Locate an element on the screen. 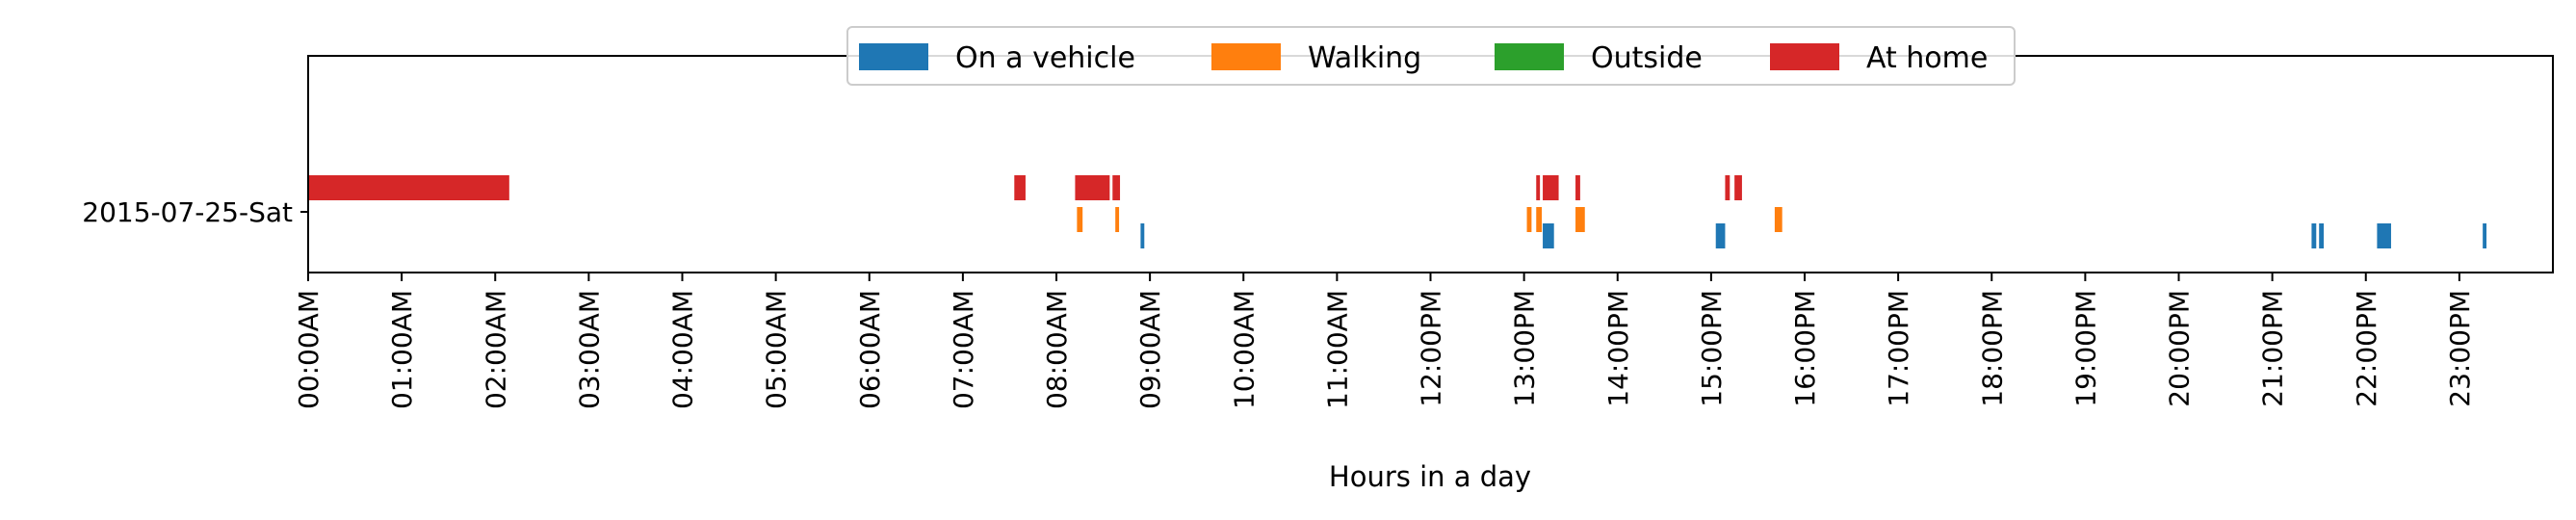  legend-label-on-a-vehicle: On a vehicle is located at coordinates (1045, 58).